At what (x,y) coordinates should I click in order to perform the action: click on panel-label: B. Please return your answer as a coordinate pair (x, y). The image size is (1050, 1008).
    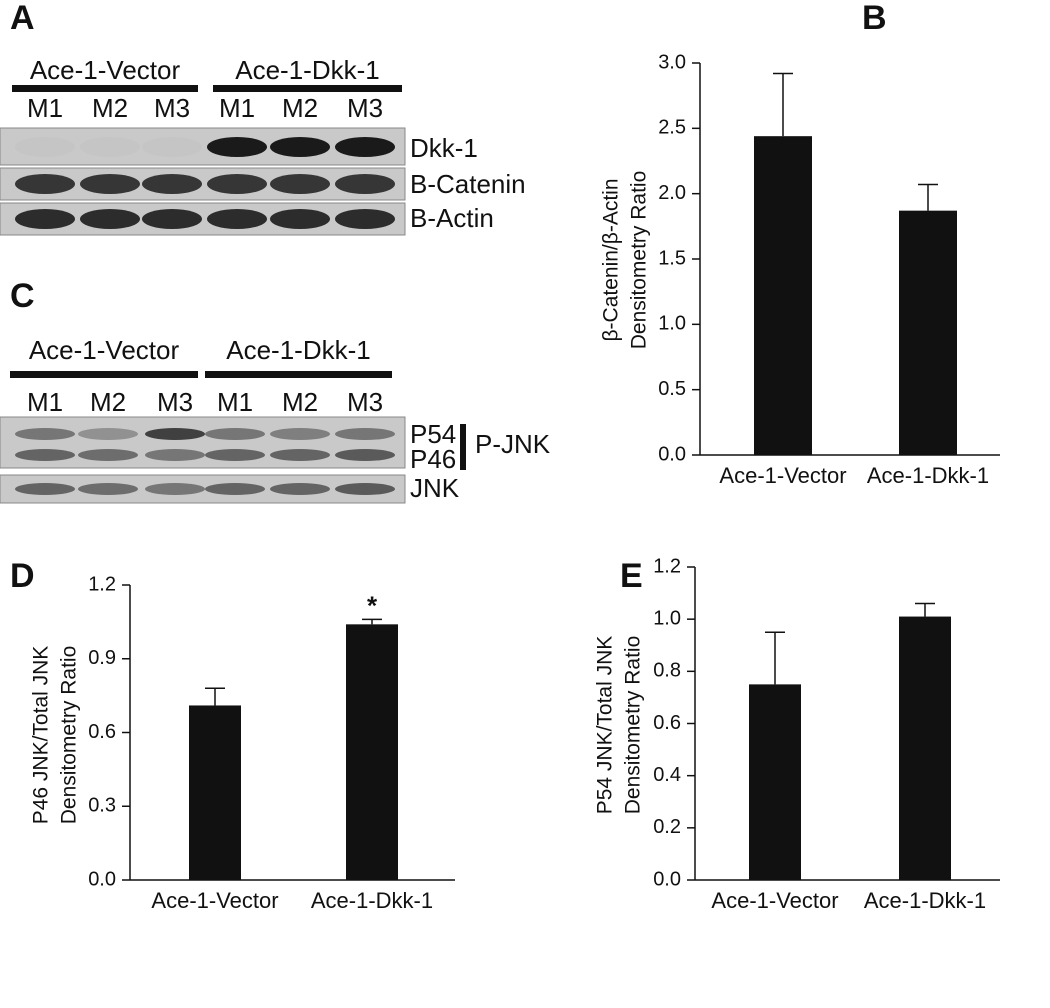
    Looking at the image, I should click on (874, 18).